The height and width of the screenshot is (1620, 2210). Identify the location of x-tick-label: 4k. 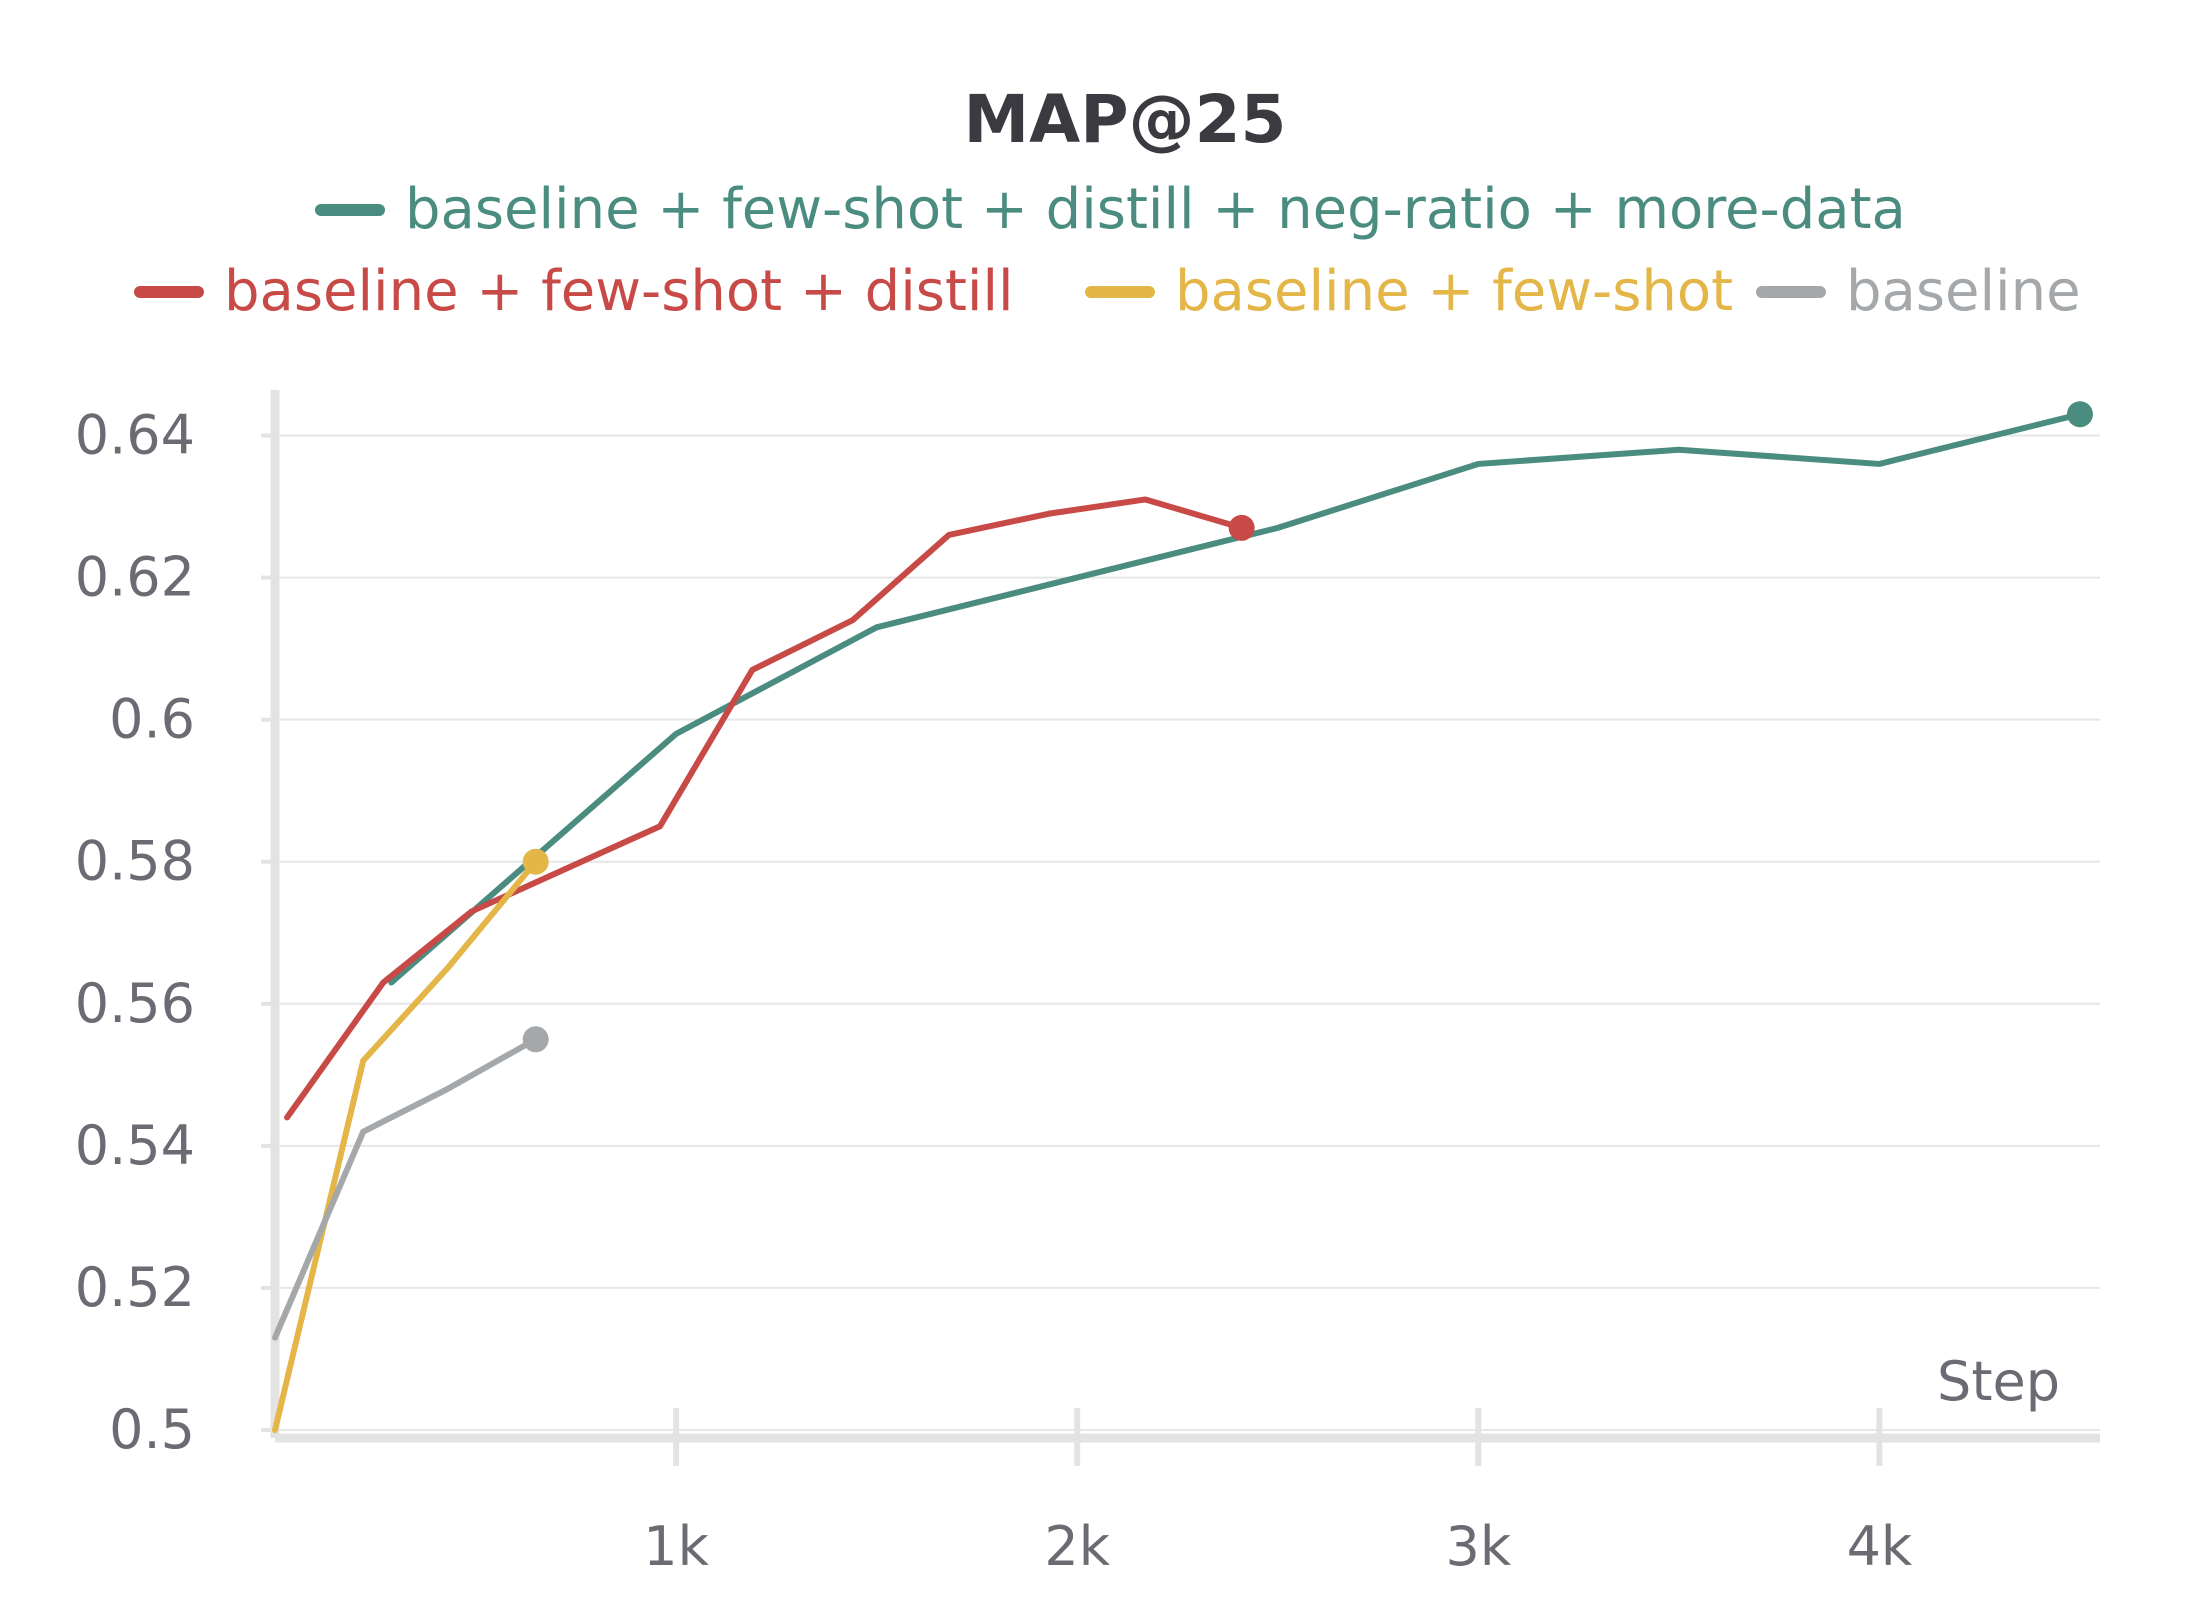
(1880, 1546).